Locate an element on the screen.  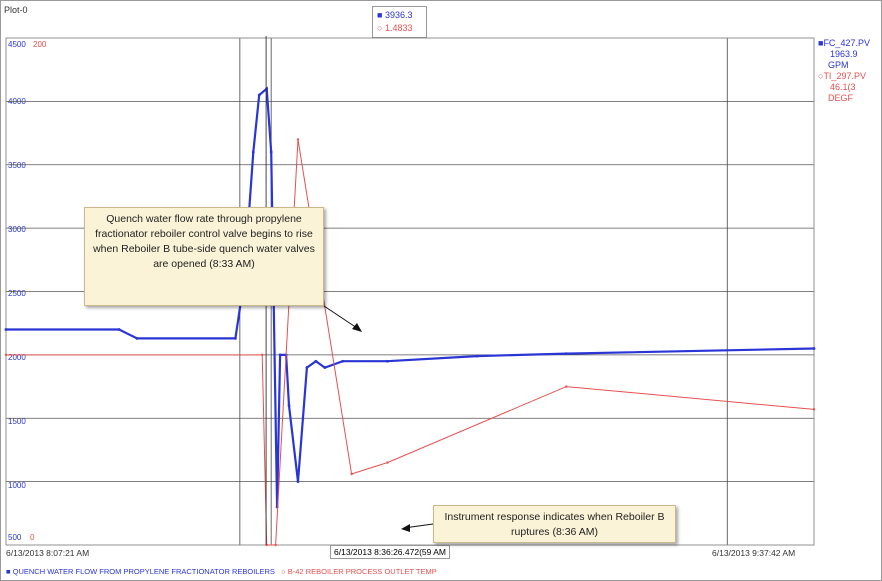
y-tick: 3000 is located at coordinates (17, 229).